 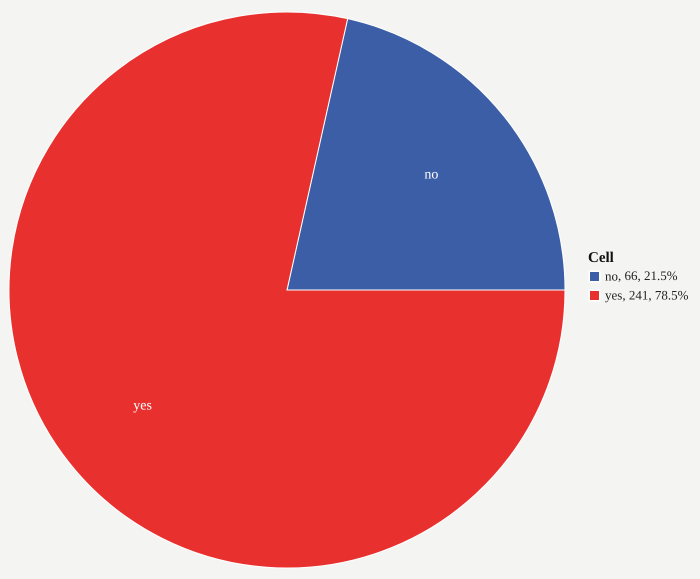 I want to click on legend-label: yes, so click(x=613, y=295).